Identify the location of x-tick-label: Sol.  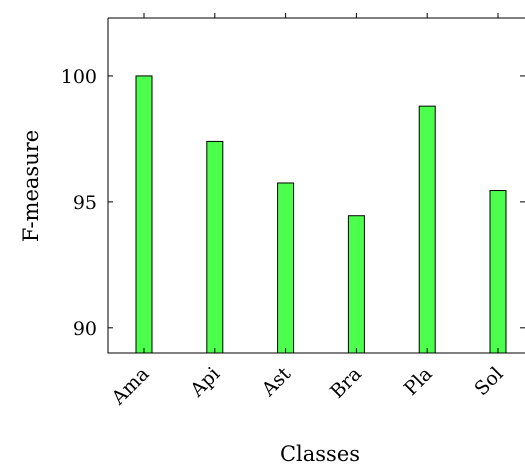
(488, 381).